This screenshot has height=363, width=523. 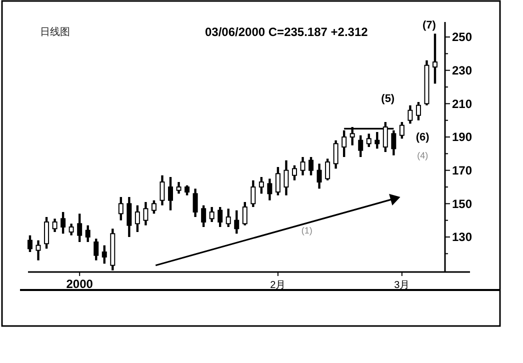 I want to click on annotation: (5), so click(x=388, y=99).